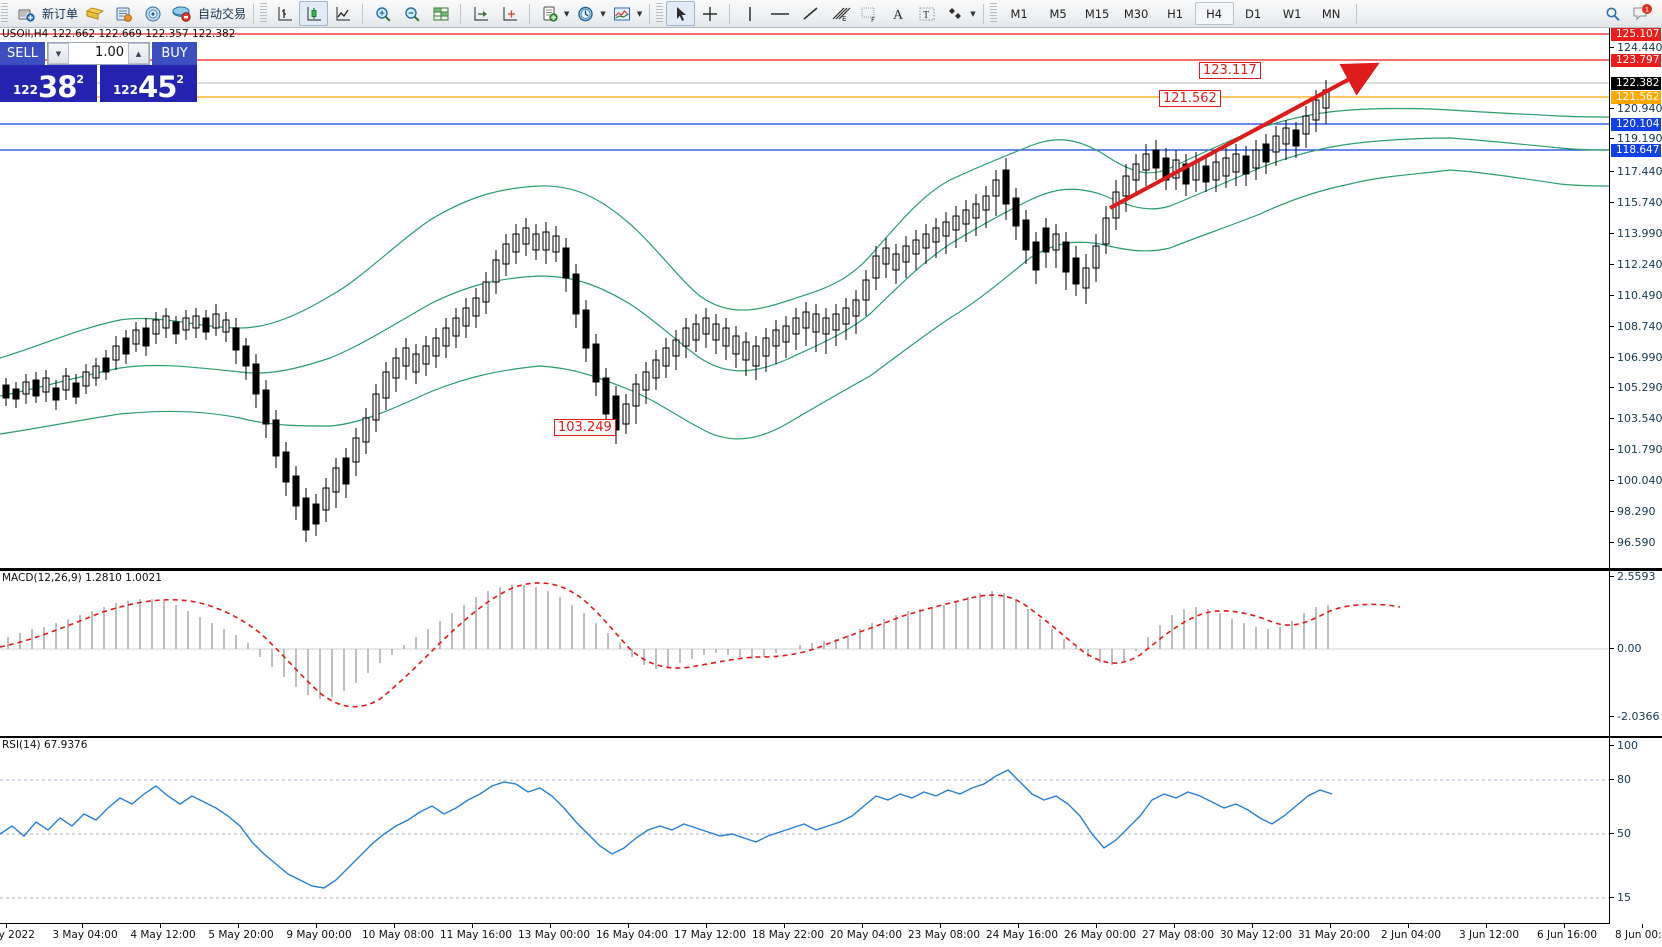 The width and height of the screenshot is (1662, 947). Describe the element at coordinates (1636, 327) in the screenshot. I see `price-tick: 108.740` at that location.